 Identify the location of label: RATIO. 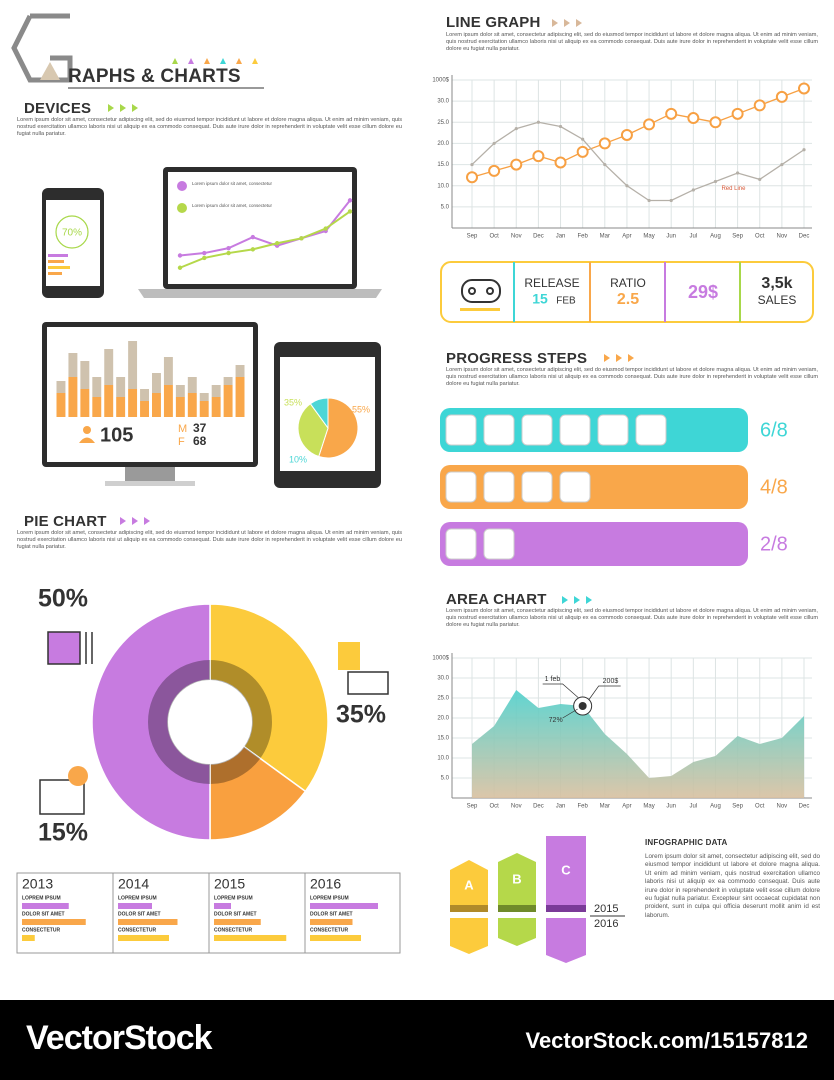
(628, 283).